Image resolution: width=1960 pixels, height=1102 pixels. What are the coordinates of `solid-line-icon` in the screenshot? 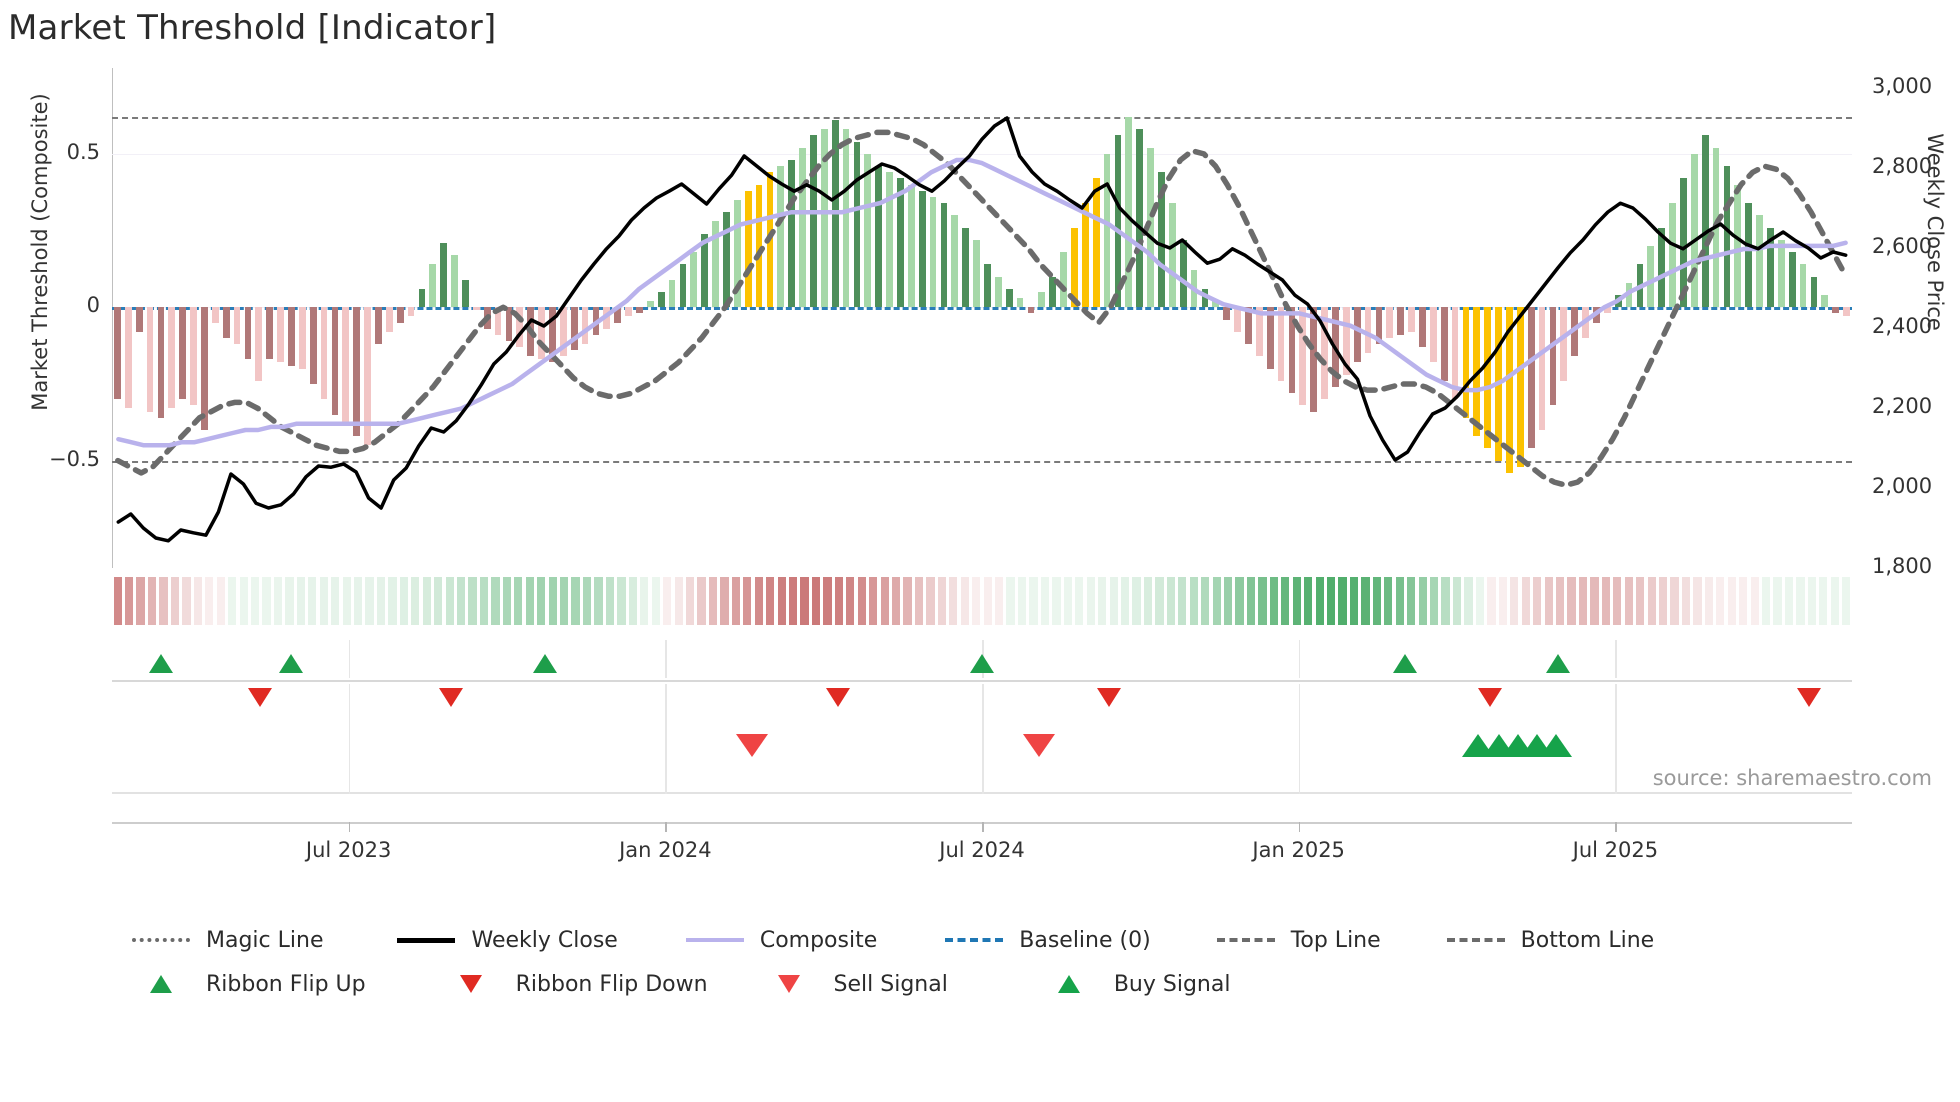 It's located at (426, 940).